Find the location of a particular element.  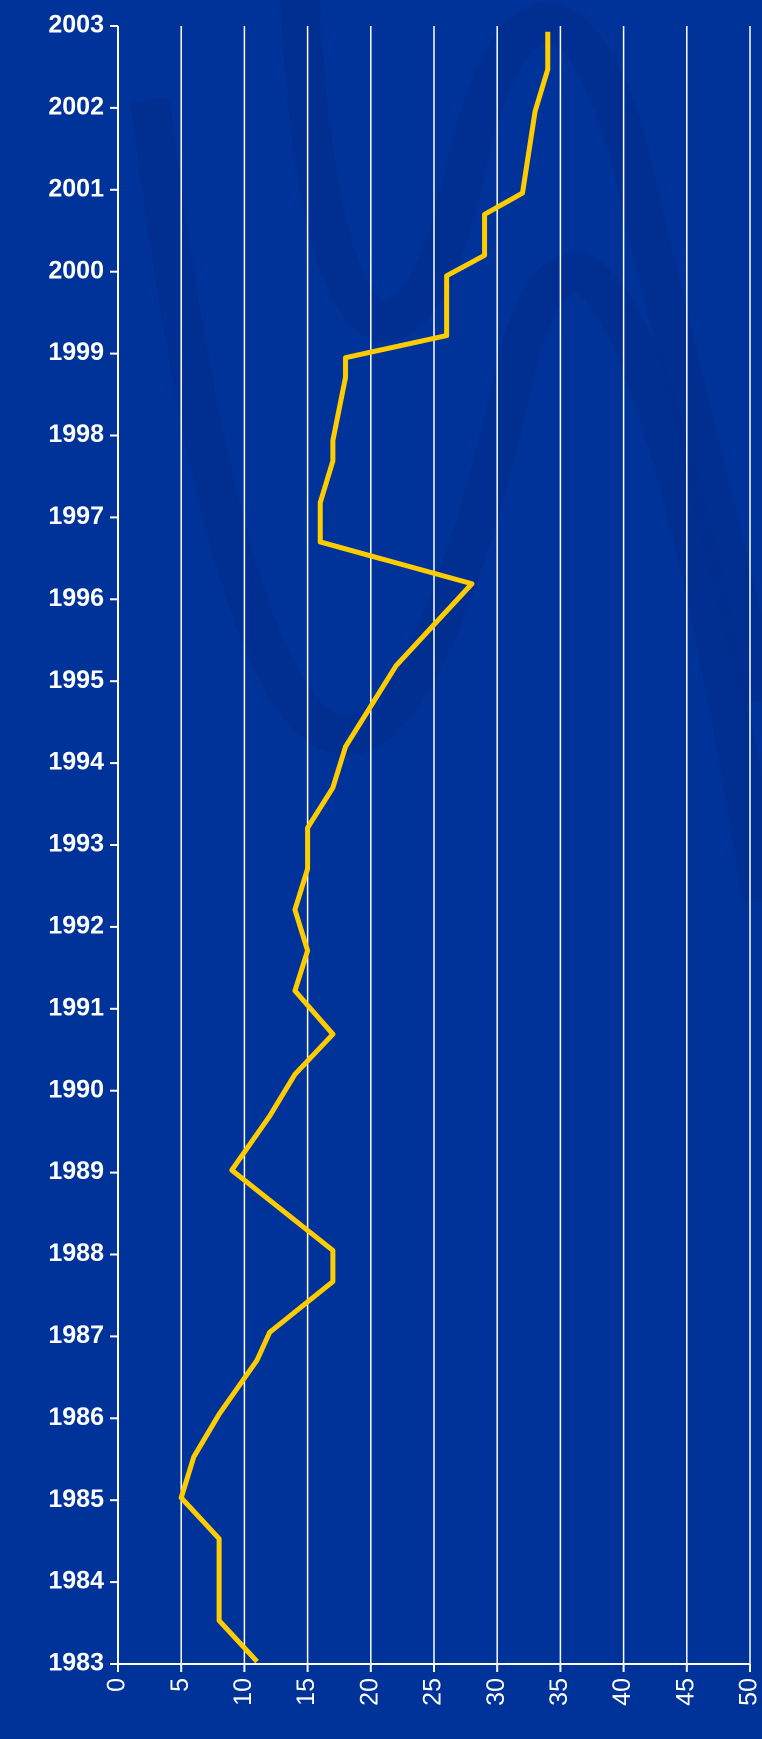

y-tick-label: 1998 is located at coordinates (76, 434).